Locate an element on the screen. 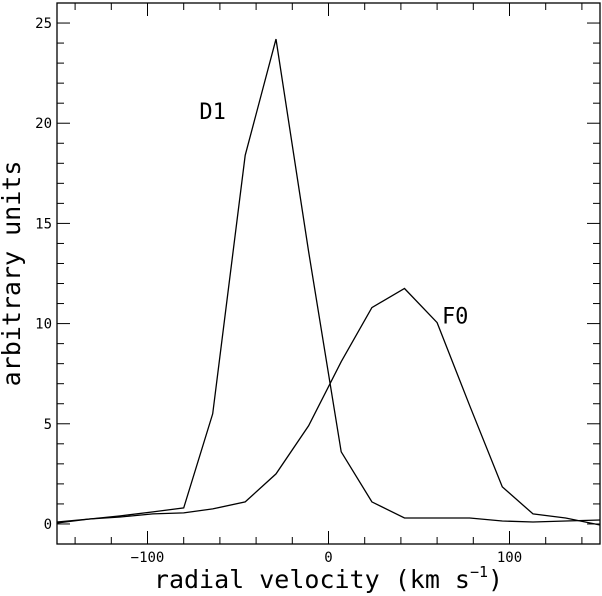 Image resolution: width=602 pixels, height=596 pixels. y-tick-label: 0 is located at coordinates (48, 525).